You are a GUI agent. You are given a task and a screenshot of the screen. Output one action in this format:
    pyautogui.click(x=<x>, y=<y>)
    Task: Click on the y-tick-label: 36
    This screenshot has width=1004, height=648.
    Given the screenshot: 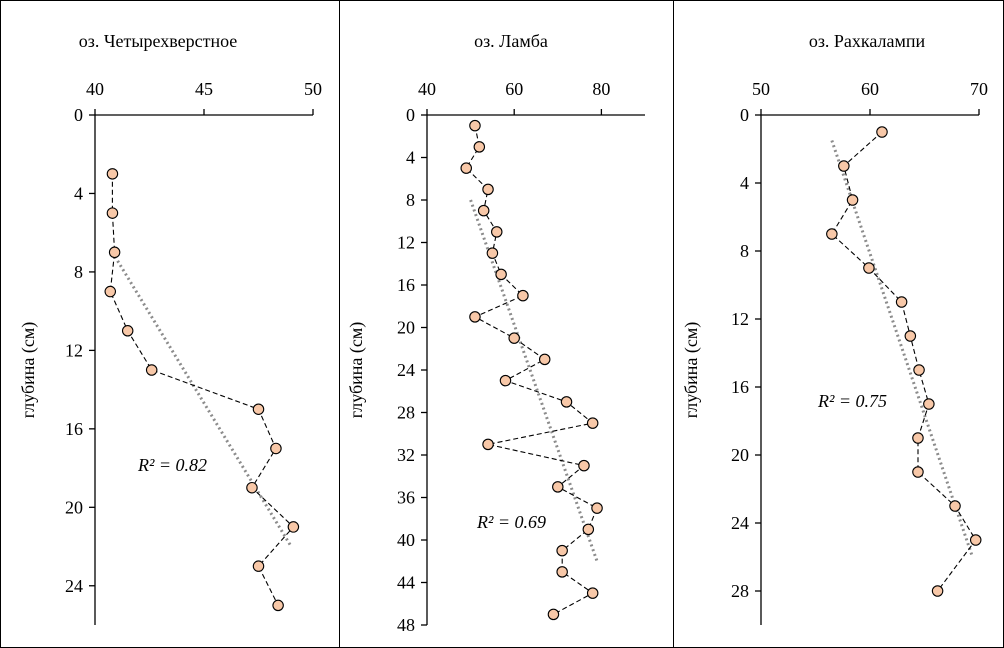 What is the action you would take?
    pyautogui.click(x=406, y=498)
    